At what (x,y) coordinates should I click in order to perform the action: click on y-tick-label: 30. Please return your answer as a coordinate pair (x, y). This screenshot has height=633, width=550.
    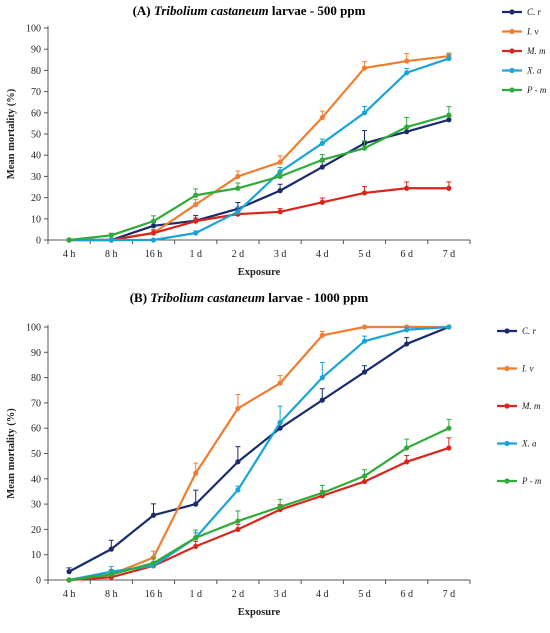
    Looking at the image, I should click on (36, 505).